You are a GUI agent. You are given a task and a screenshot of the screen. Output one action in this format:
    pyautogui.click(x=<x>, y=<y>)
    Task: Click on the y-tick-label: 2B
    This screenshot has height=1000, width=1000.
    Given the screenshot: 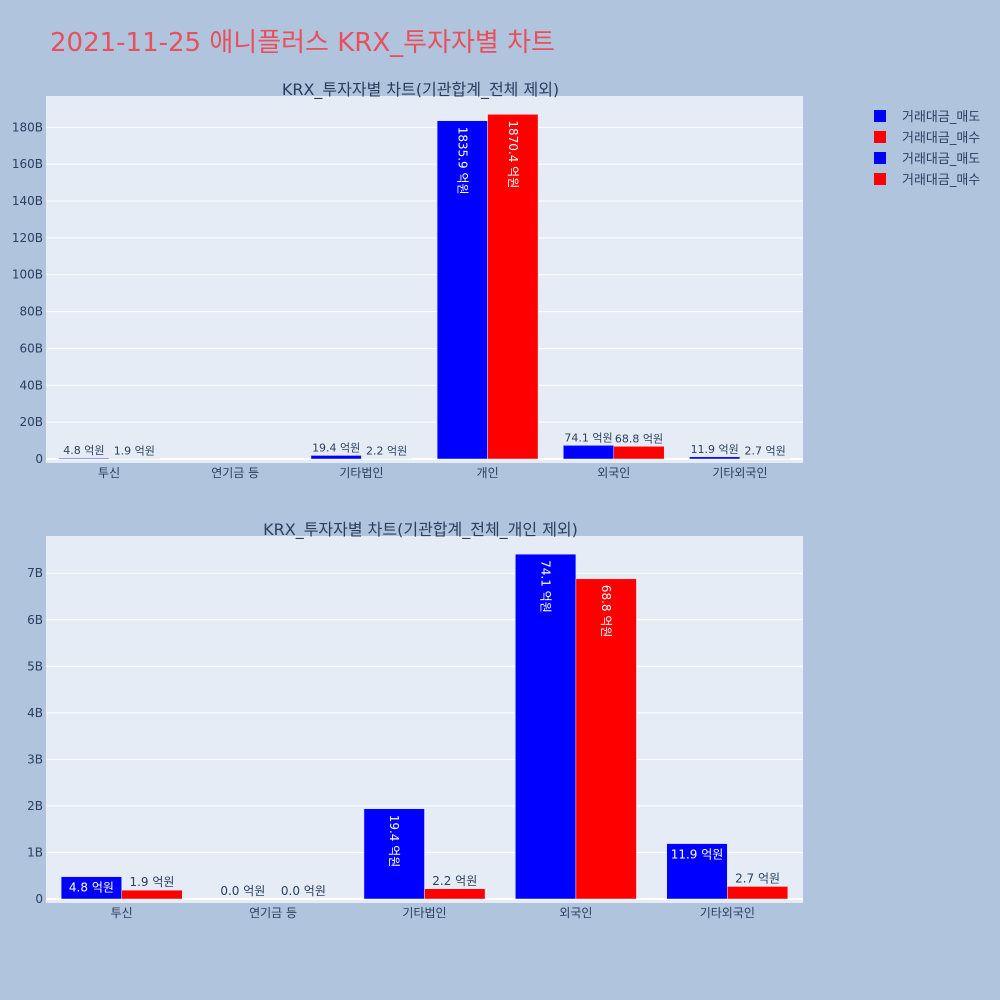 What is the action you would take?
    pyautogui.click(x=35, y=806)
    